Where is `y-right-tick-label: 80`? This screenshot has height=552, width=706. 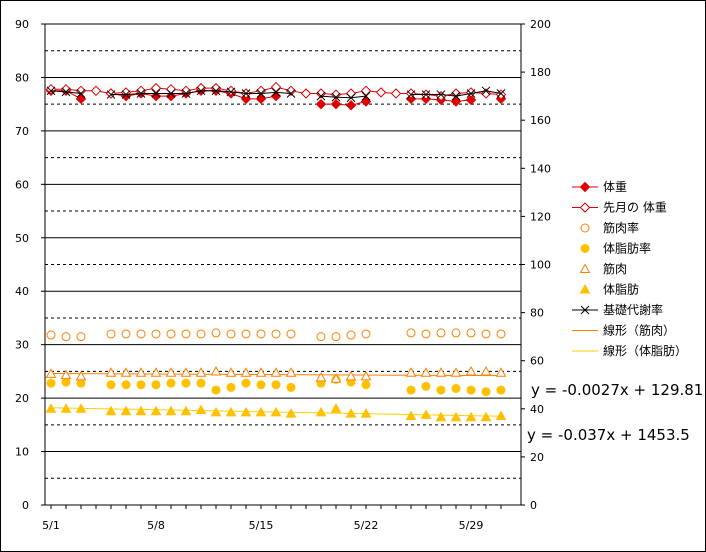 y-right-tick-label: 80 is located at coordinates (537, 313).